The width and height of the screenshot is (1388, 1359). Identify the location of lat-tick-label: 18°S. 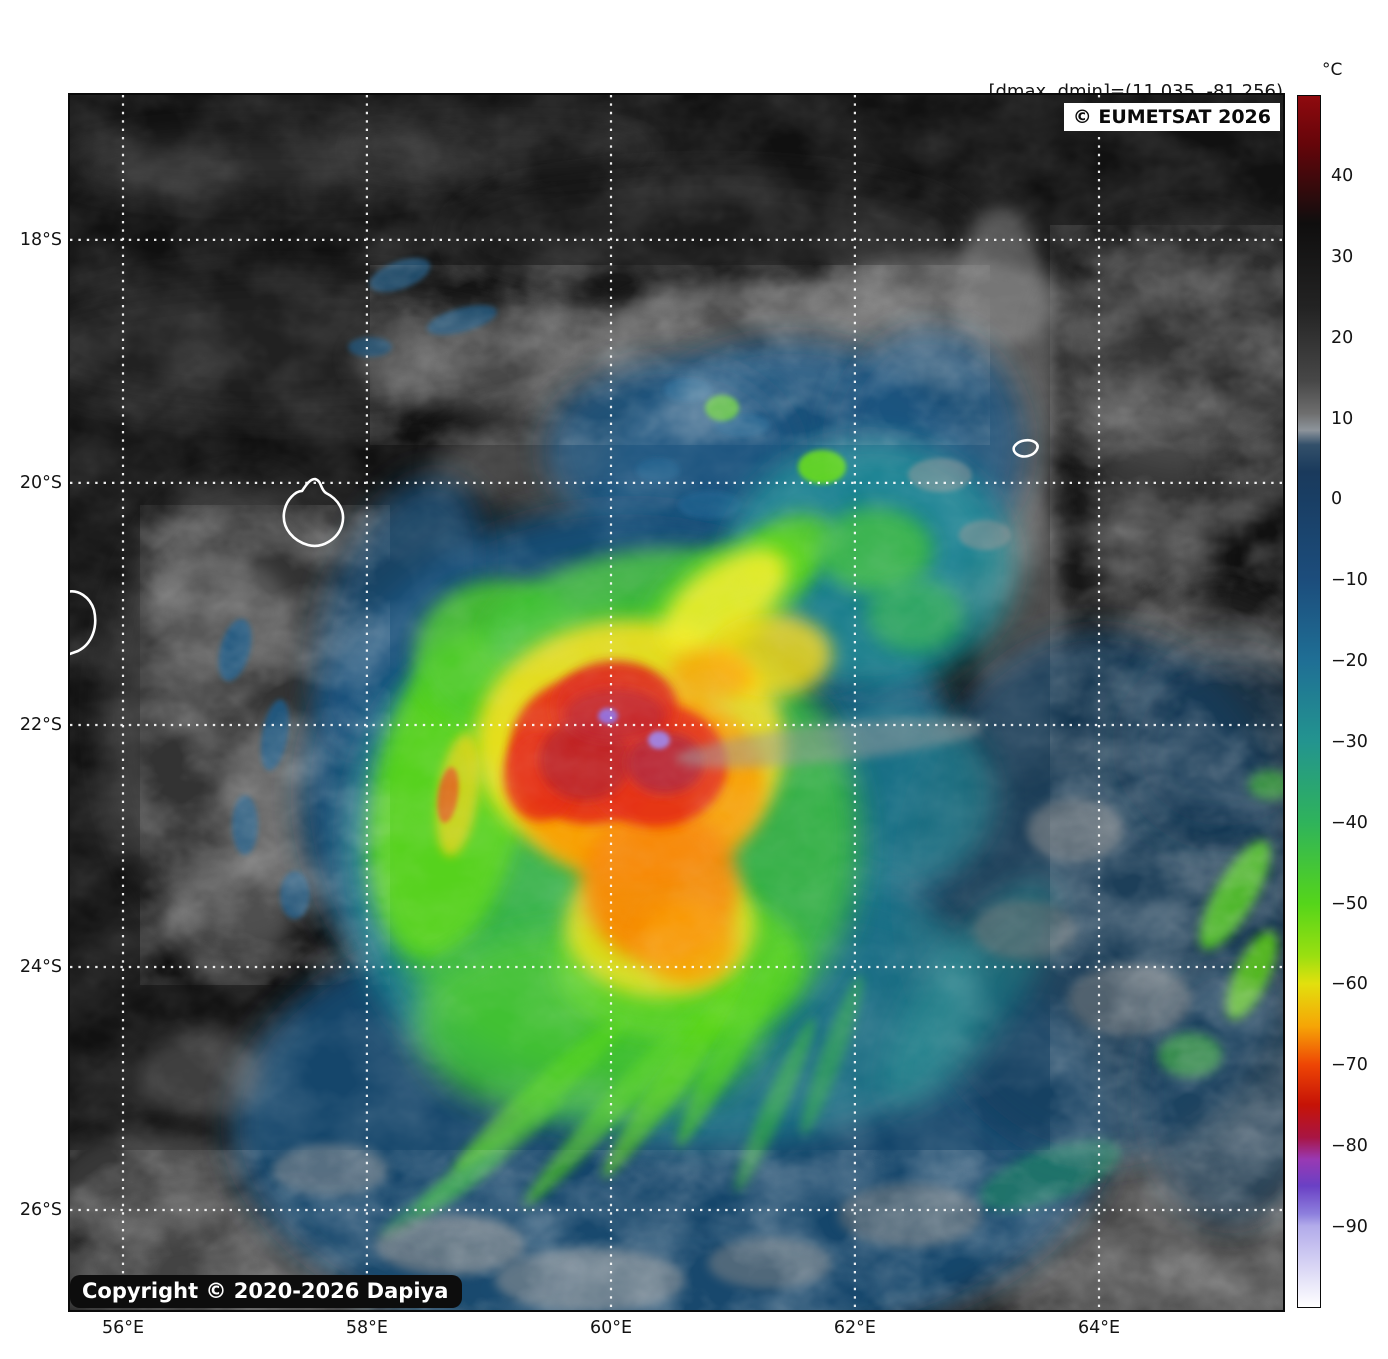
(40, 239).